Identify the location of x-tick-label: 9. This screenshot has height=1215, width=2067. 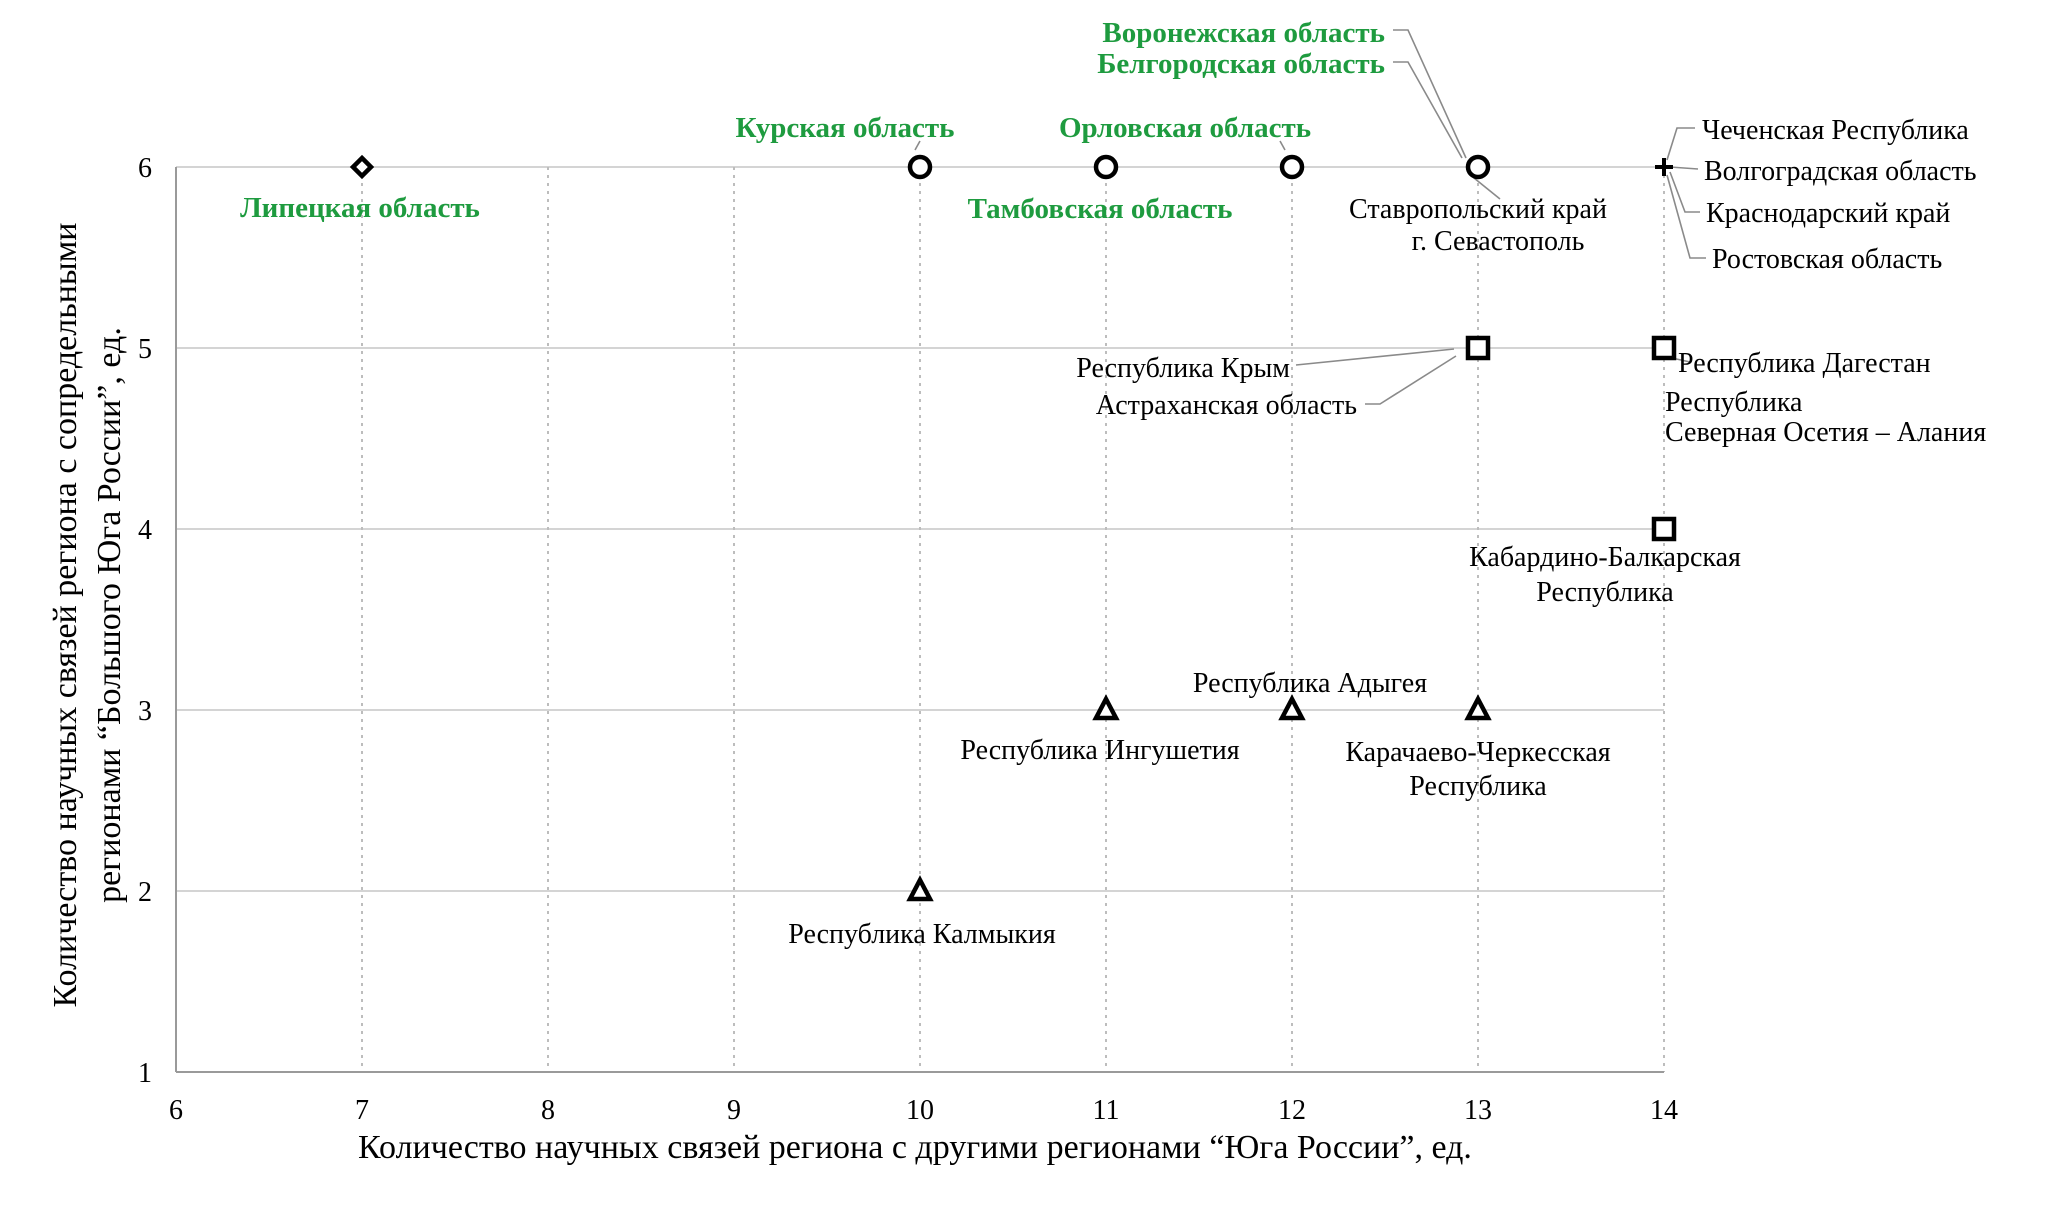
(734, 1110).